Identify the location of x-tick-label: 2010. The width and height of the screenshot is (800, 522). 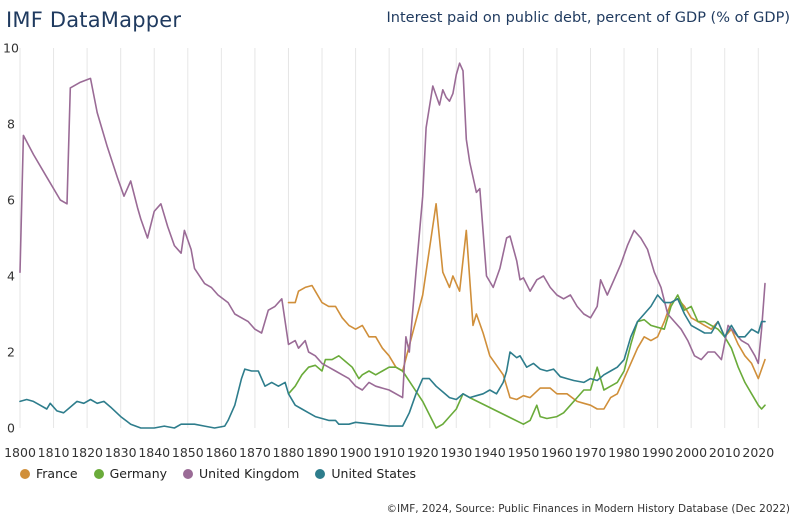
(725, 452).